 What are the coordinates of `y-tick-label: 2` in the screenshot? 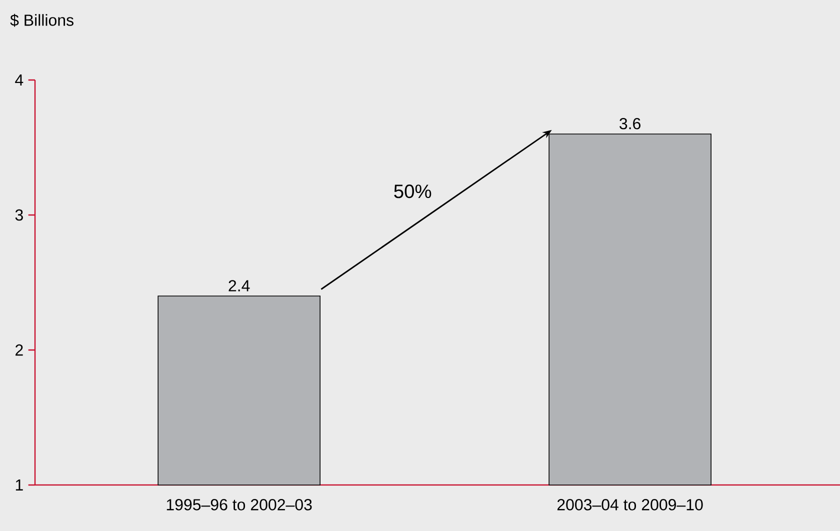 It's located at (19, 350).